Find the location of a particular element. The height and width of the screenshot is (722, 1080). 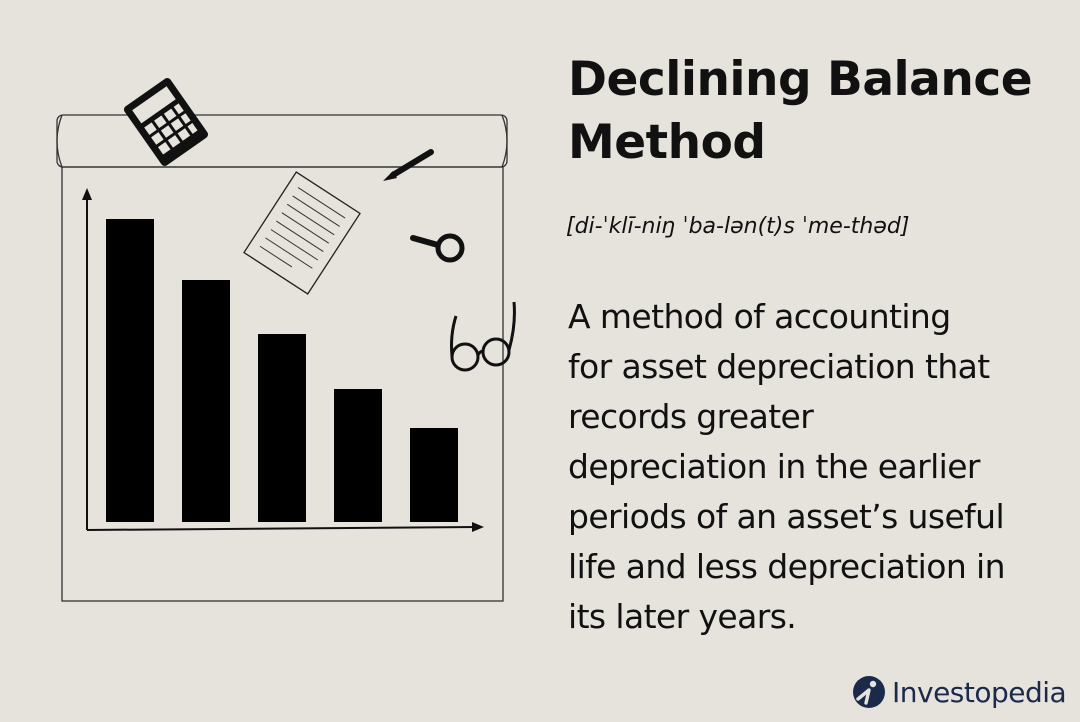

calculator-icon is located at coordinates (166, 122).